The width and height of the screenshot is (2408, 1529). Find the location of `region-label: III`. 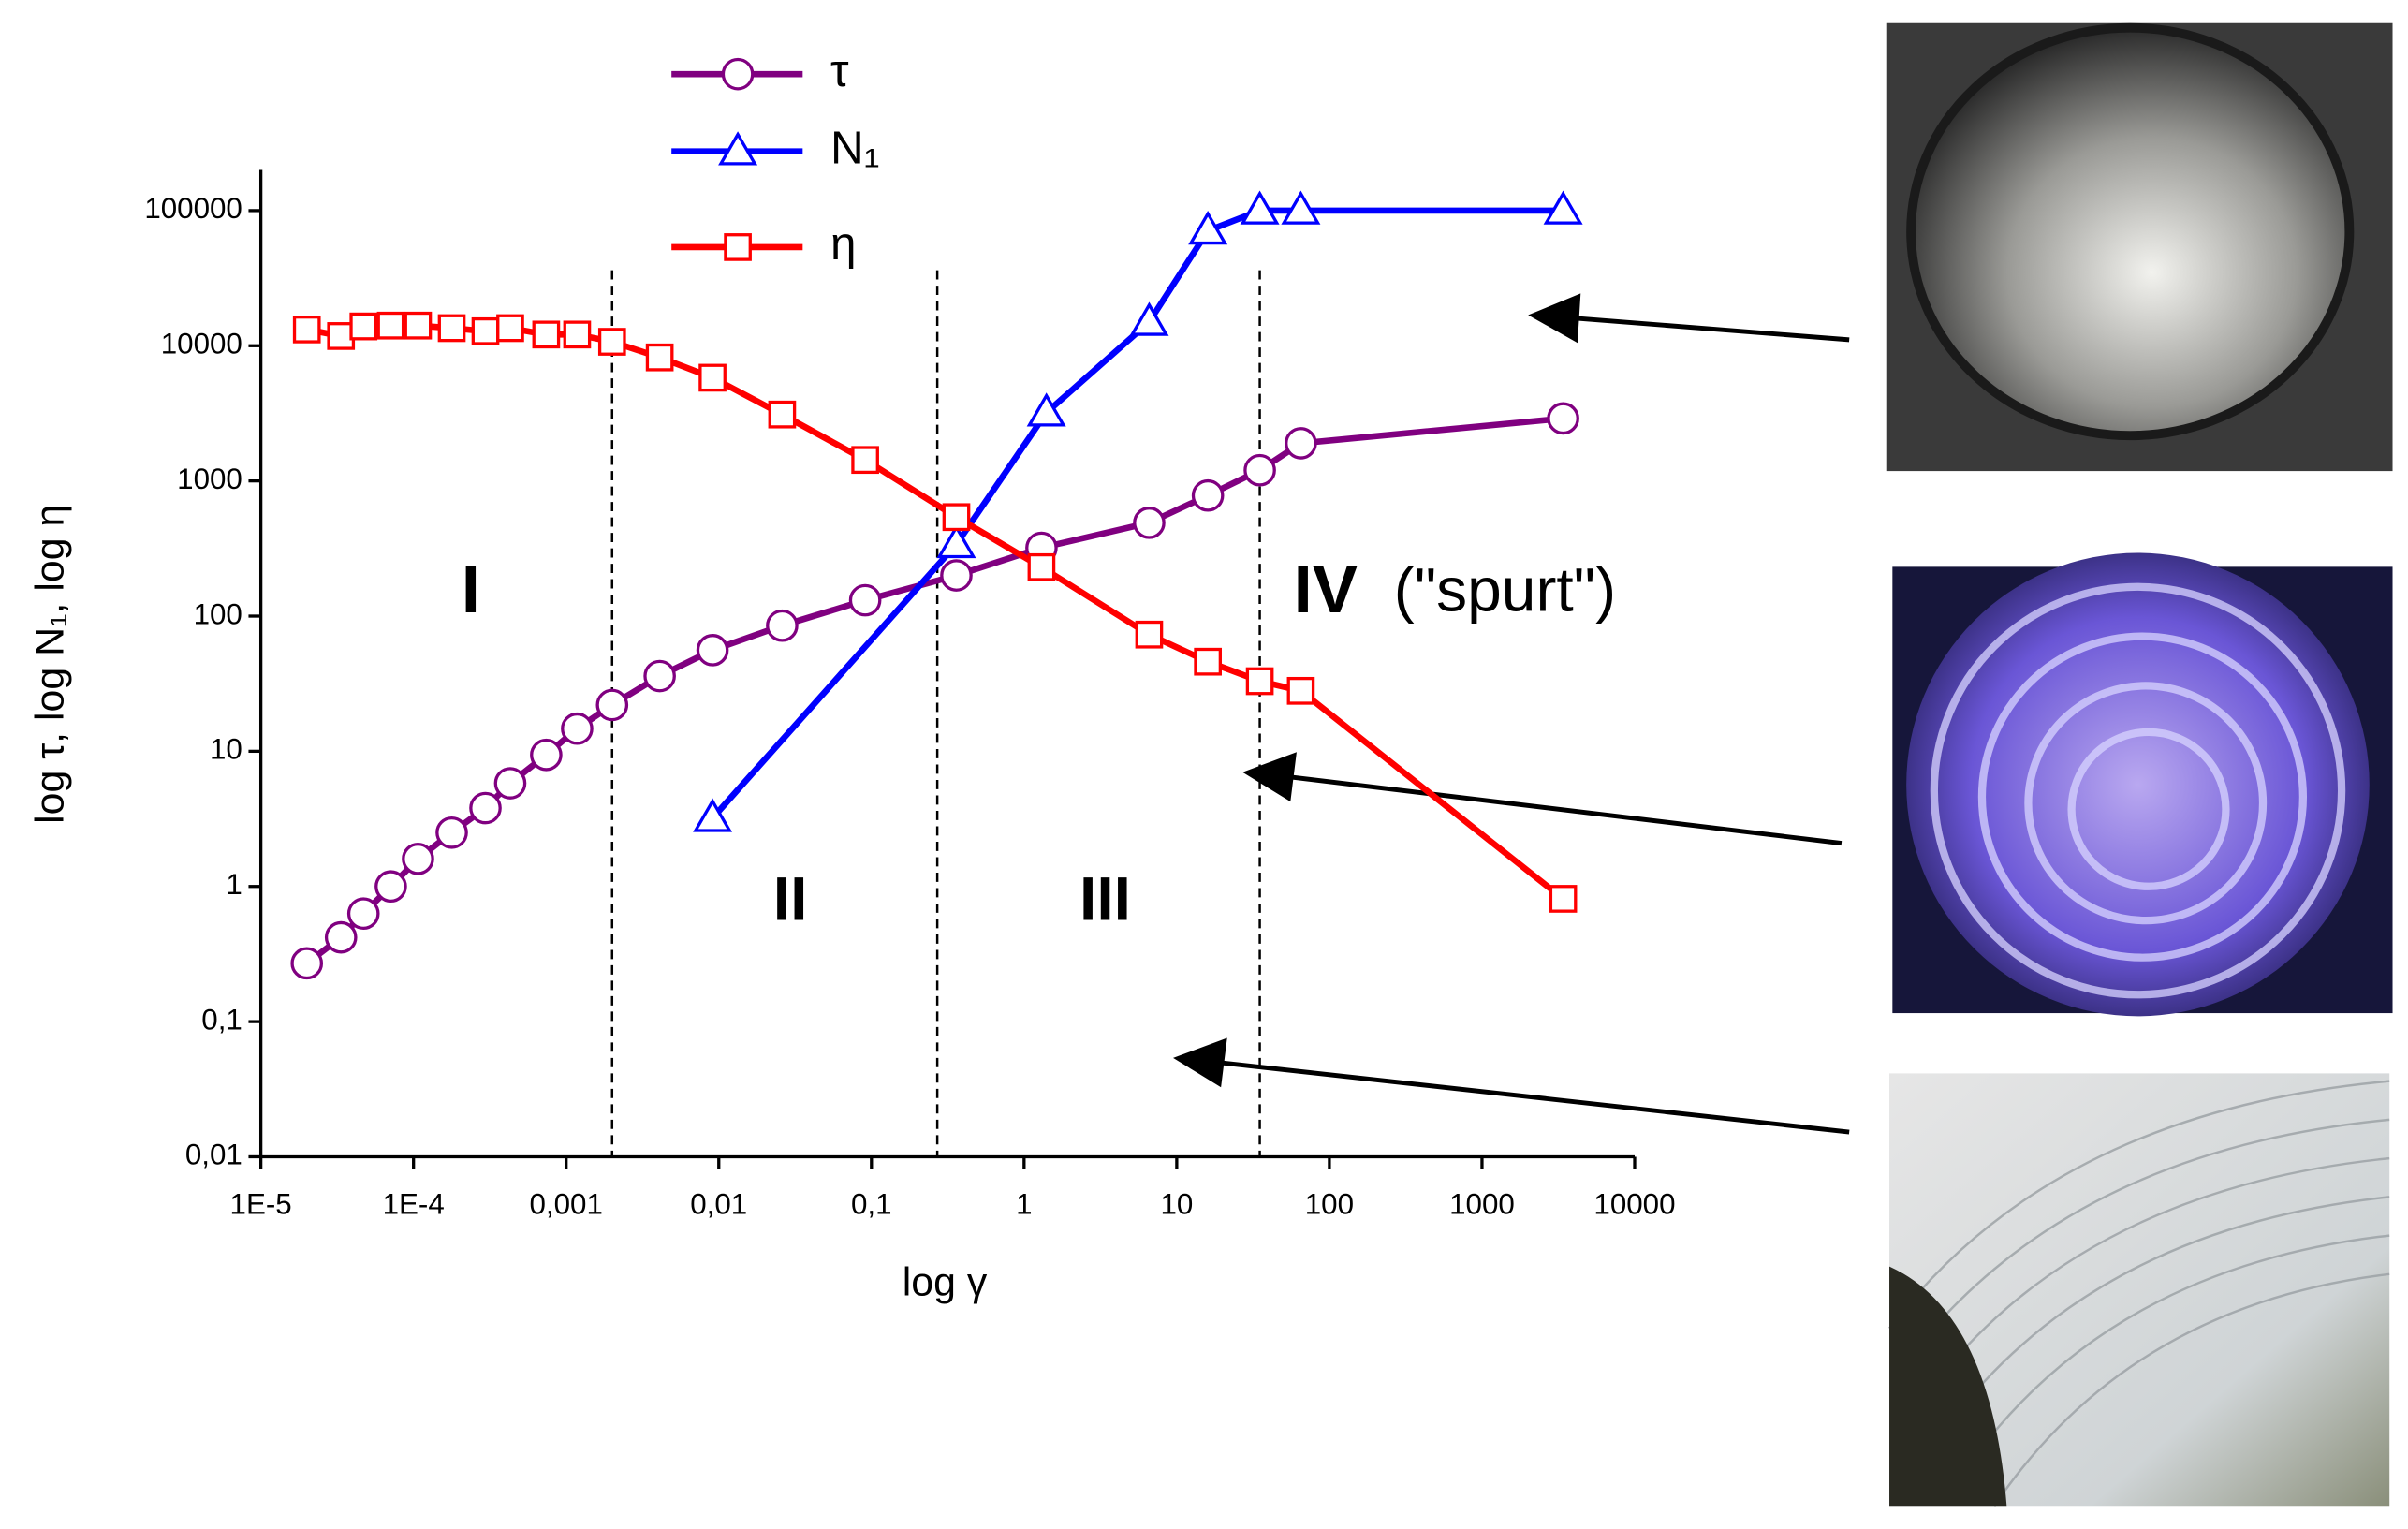

region-label: III is located at coordinates (1105, 898).